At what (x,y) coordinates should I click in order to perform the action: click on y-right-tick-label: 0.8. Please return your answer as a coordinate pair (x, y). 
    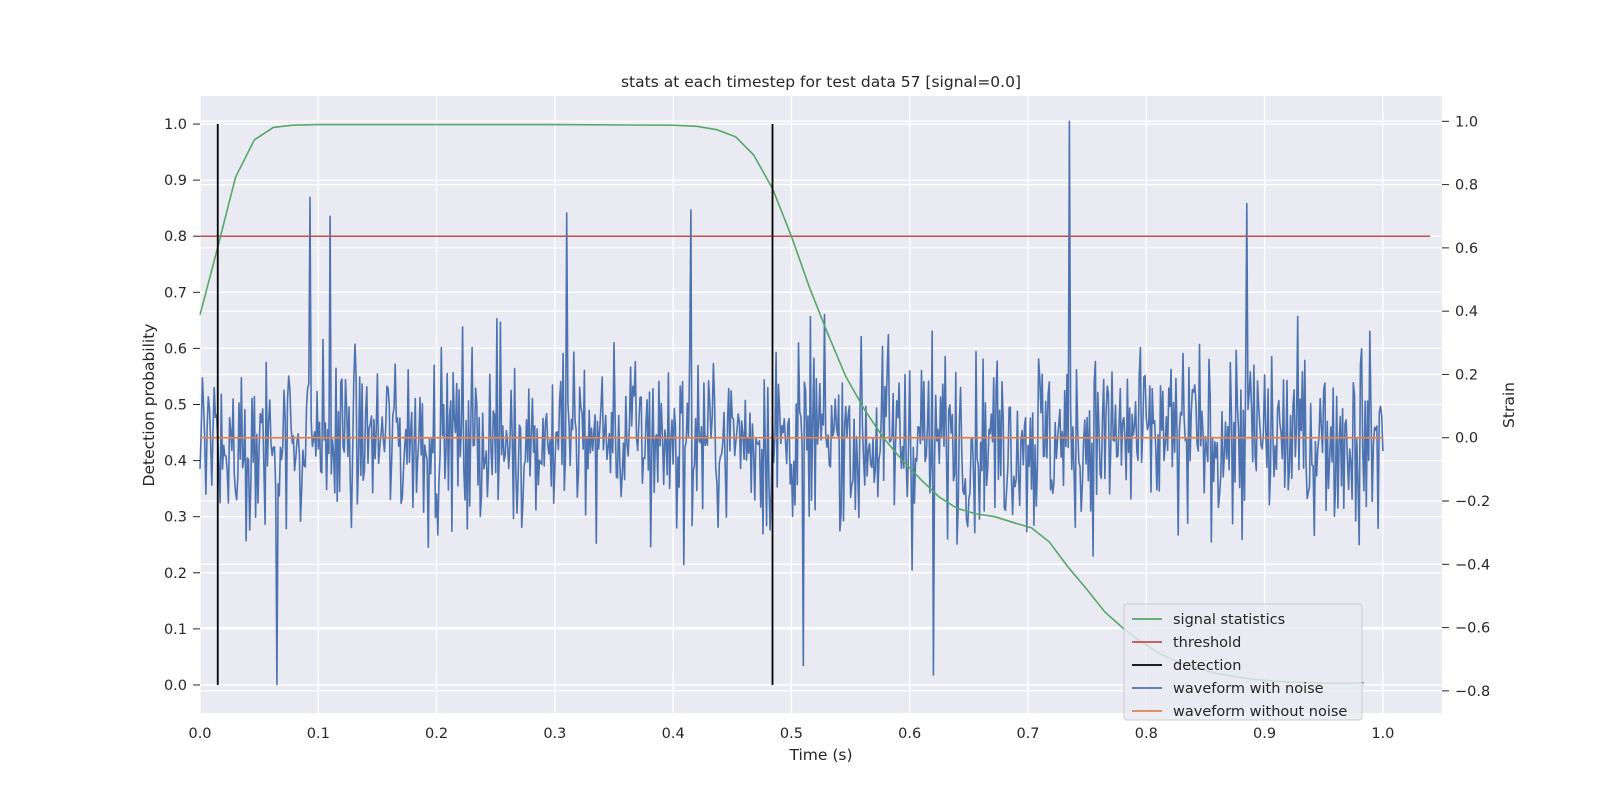
    Looking at the image, I should click on (1466, 186).